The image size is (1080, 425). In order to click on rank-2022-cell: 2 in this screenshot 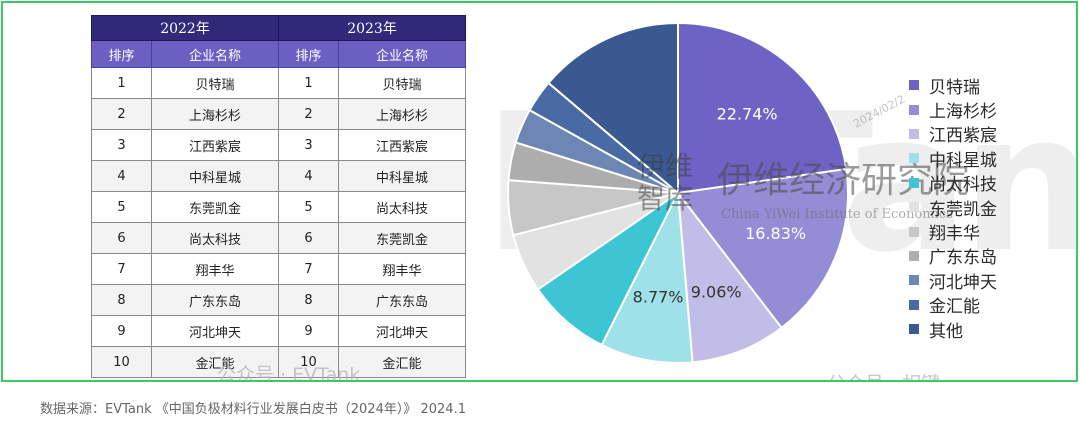, I will do `click(121, 114)`.